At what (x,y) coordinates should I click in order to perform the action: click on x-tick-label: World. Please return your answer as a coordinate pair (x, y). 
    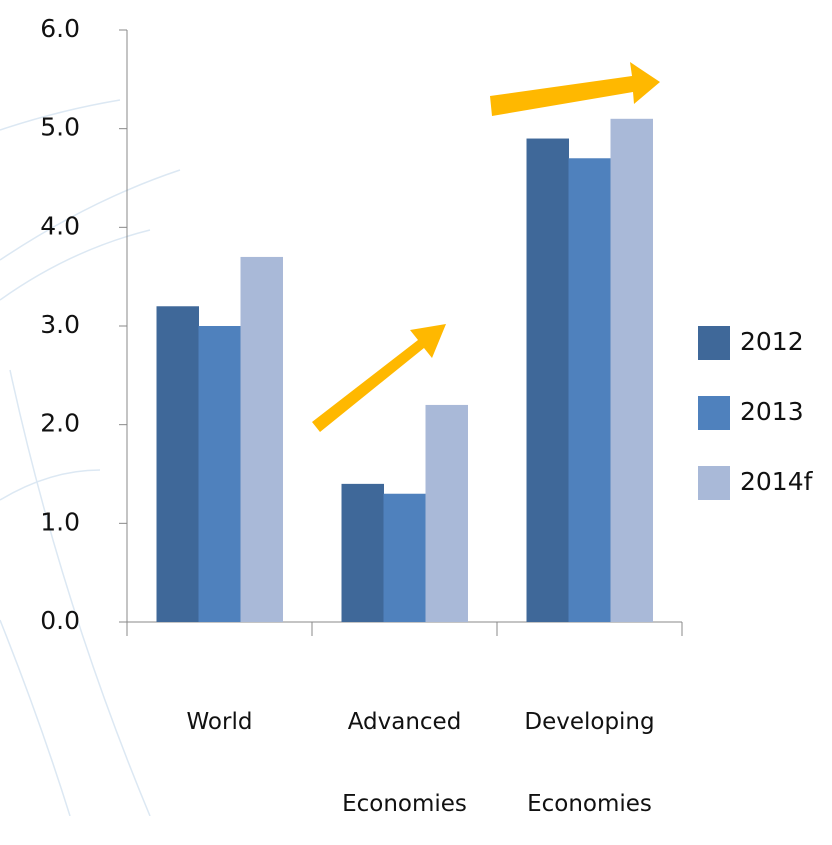
    Looking at the image, I should click on (219, 722).